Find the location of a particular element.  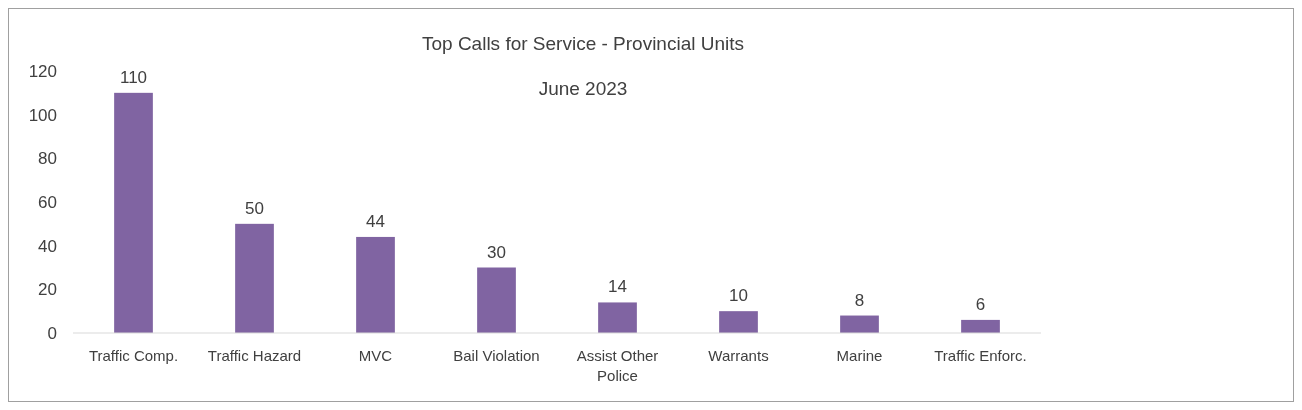

x-tick-label: Bail Violation is located at coordinates (496, 355).